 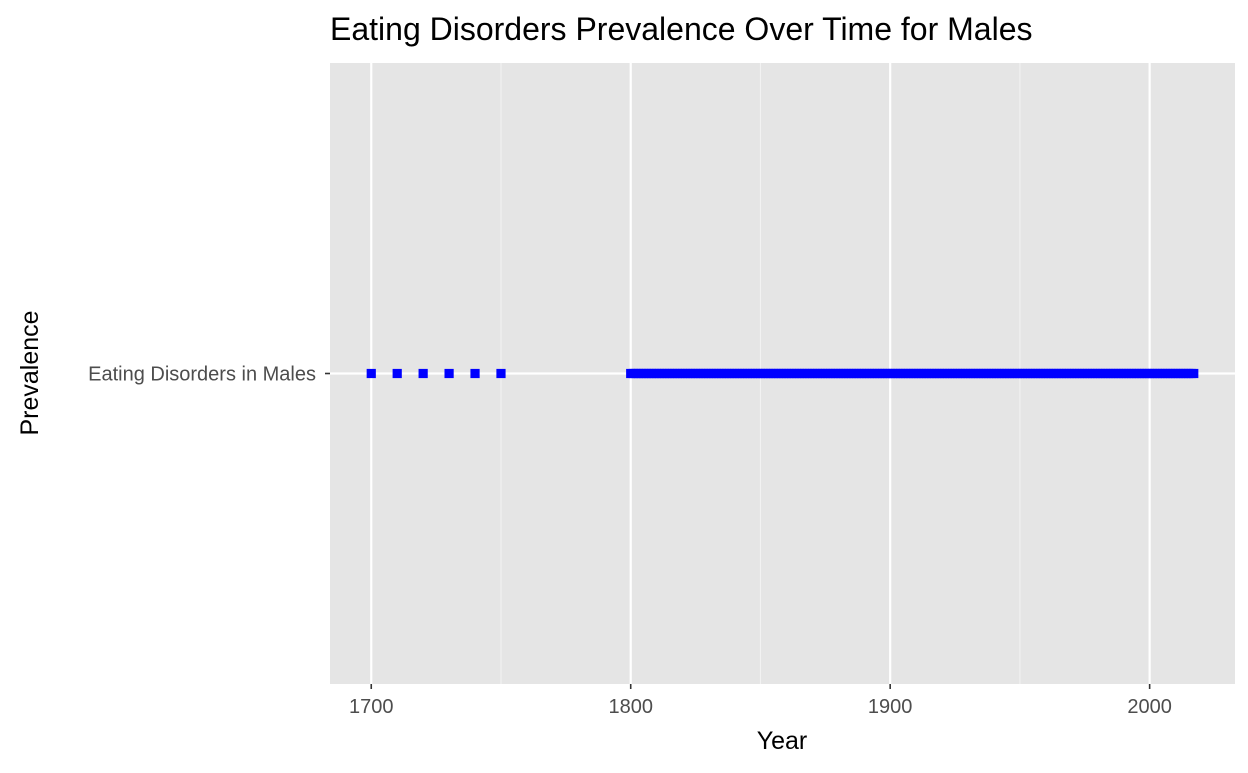 What do you see at coordinates (202, 375) in the screenshot?
I see `y-tick-label: Eating Disorders in Males` at bounding box center [202, 375].